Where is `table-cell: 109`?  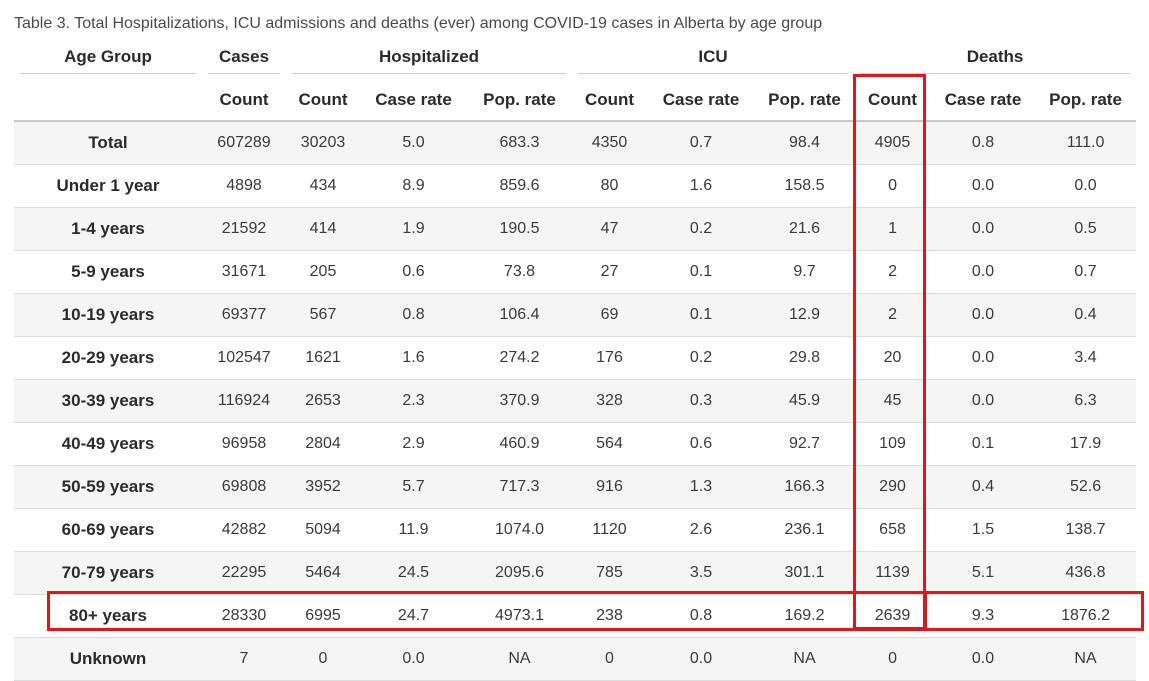 table-cell: 109 is located at coordinates (892, 443).